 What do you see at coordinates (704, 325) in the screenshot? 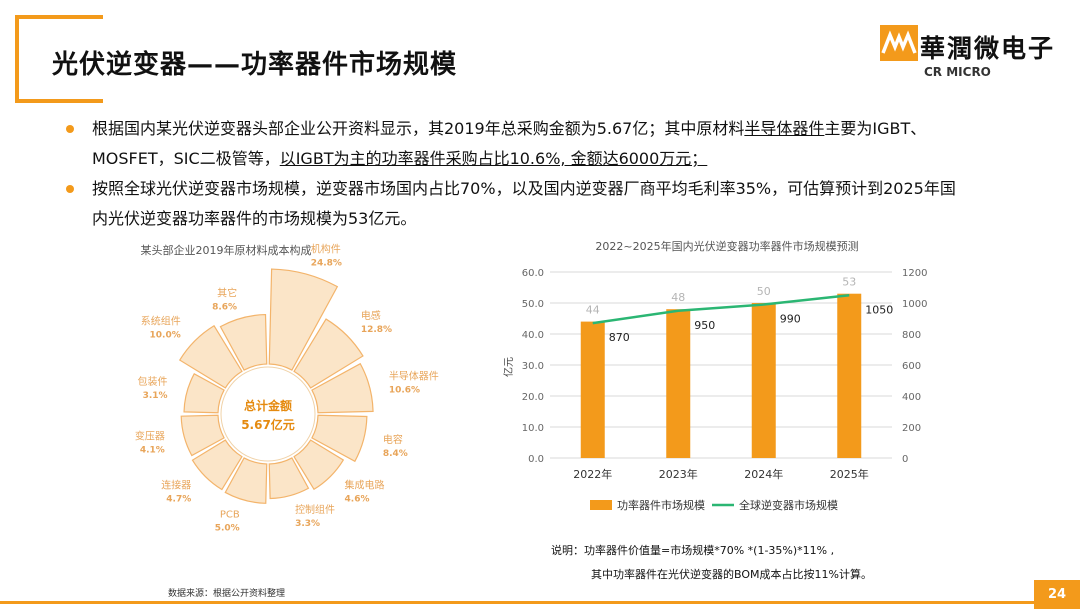
I see `line-data-label: 950` at bounding box center [704, 325].